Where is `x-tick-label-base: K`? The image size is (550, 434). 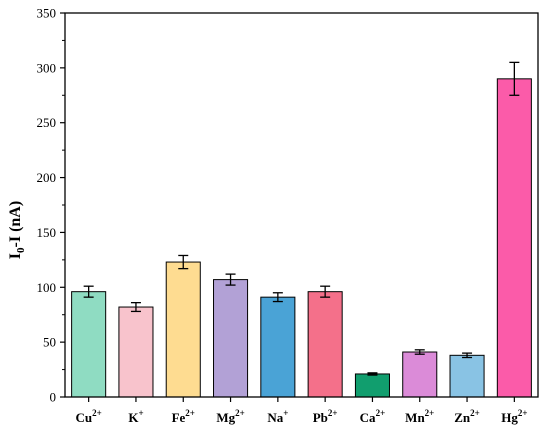
x-tick-label-base: K is located at coordinates (133, 417).